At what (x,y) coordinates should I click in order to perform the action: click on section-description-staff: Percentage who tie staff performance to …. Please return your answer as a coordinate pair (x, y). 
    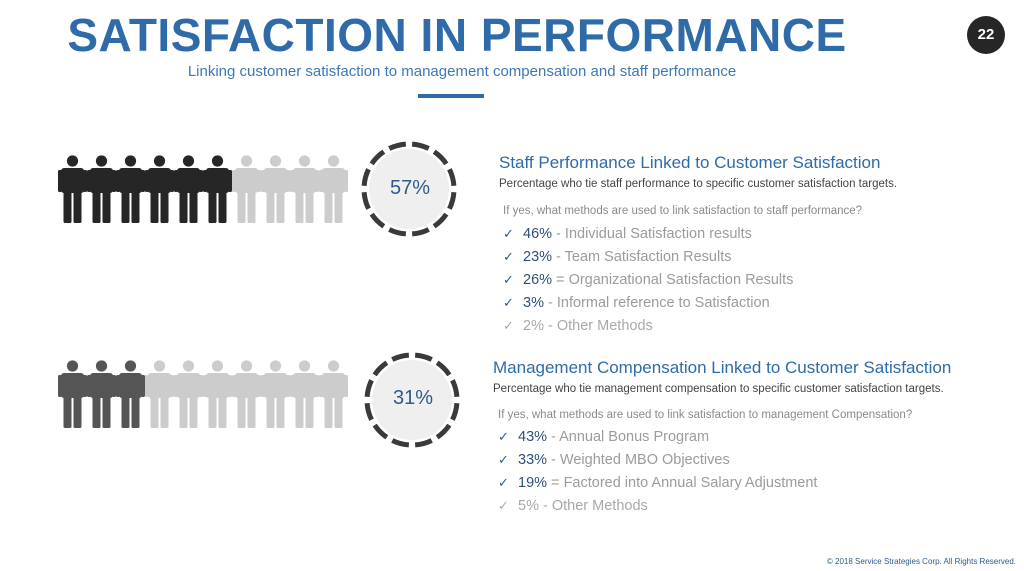
    Looking at the image, I should click on (698, 184).